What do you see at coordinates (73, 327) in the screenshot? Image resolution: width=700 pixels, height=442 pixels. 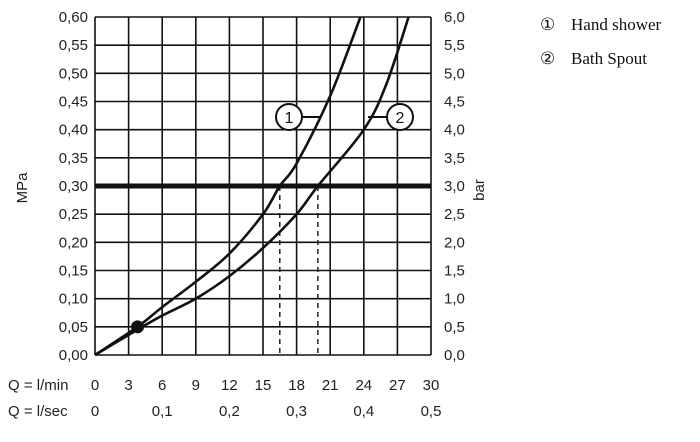 I see `y-tick-left: 0,05` at bounding box center [73, 327].